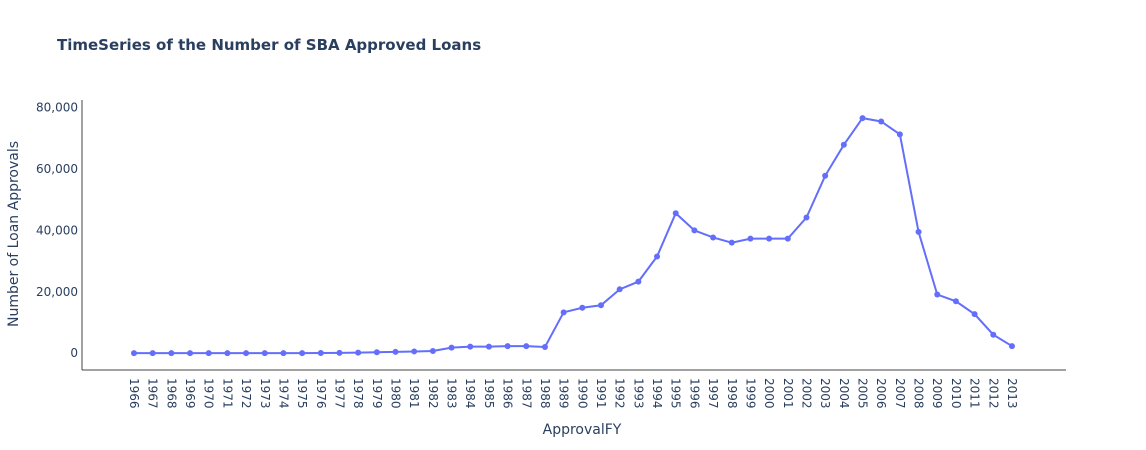 This screenshot has height=450, width=1146. What do you see at coordinates (153, 393) in the screenshot?
I see `x-tick-label: 1967` at bounding box center [153, 393].